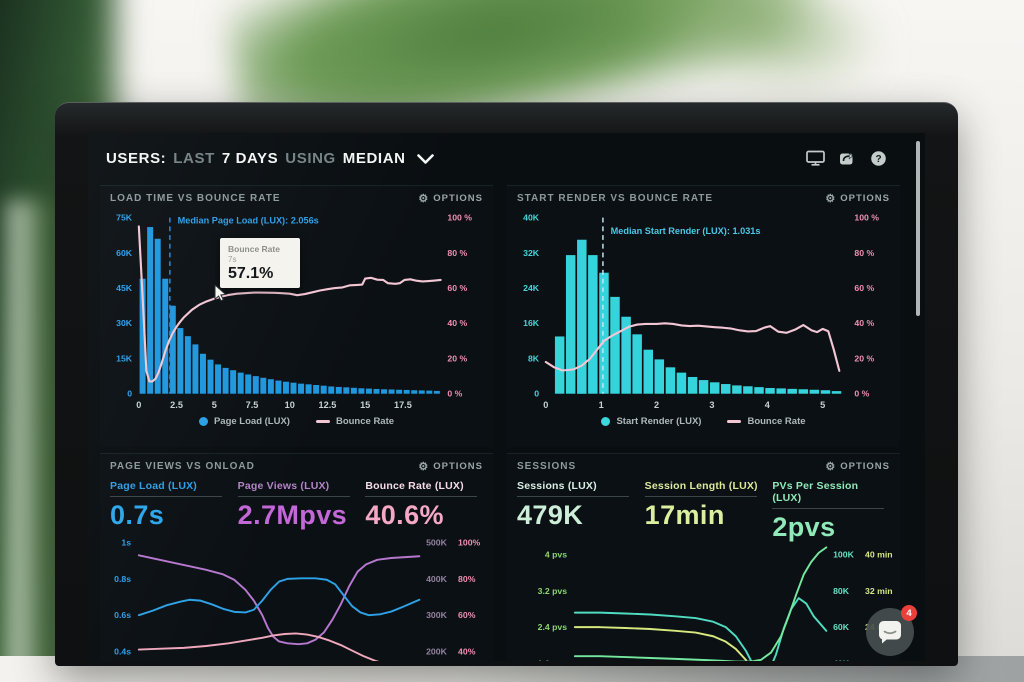 Image resolution: width=1024 pixels, height=682 pixels. I want to click on title-segment: USERS:, so click(136, 158).